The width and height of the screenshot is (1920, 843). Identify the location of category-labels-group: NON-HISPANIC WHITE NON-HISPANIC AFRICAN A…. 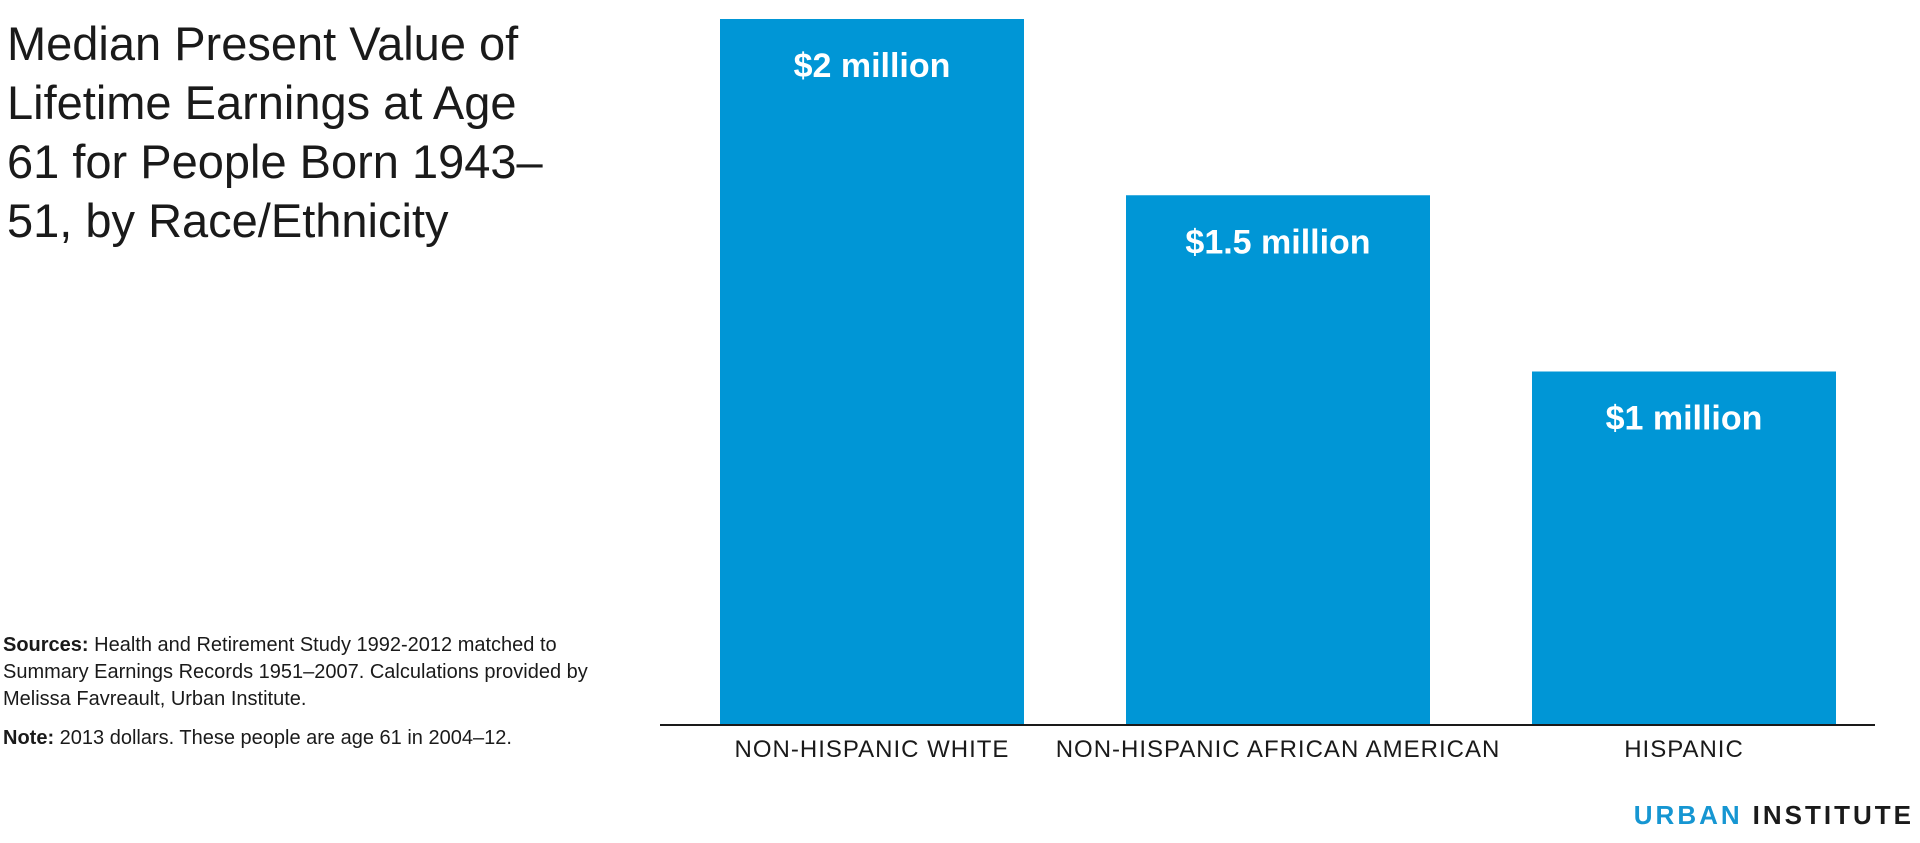
(1239, 749).